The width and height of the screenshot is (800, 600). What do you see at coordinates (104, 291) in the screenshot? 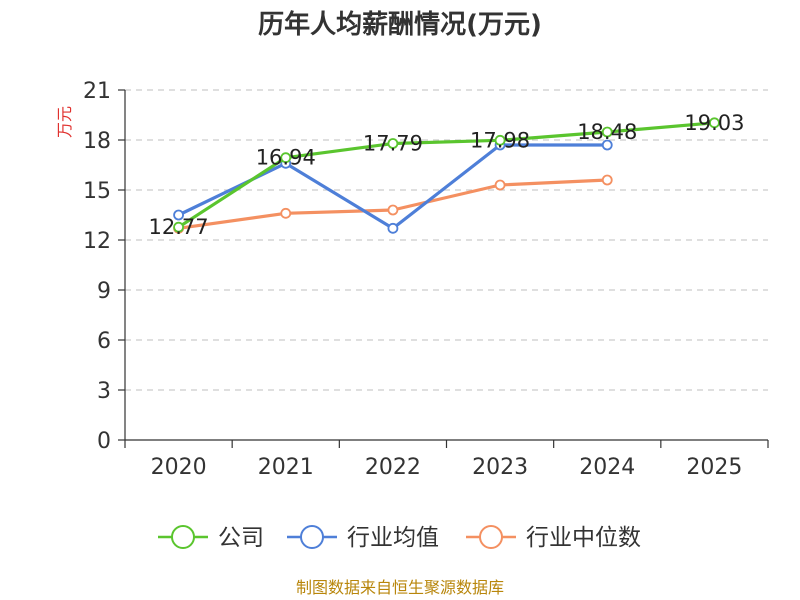
I see `y-tick-label-9: 9` at bounding box center [104, 291].